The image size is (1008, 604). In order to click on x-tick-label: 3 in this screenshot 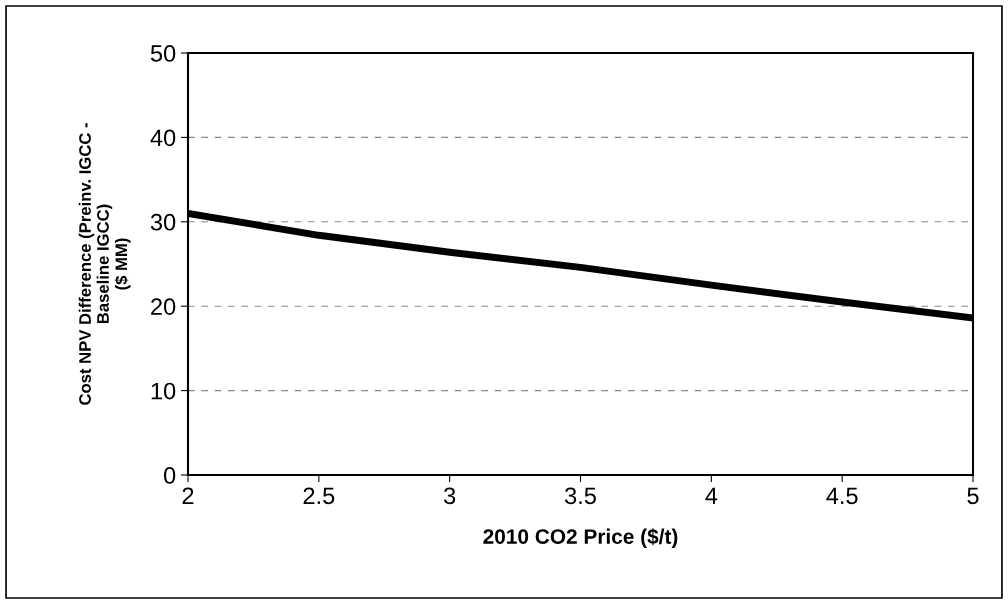, I will do `click(450, 496)`.